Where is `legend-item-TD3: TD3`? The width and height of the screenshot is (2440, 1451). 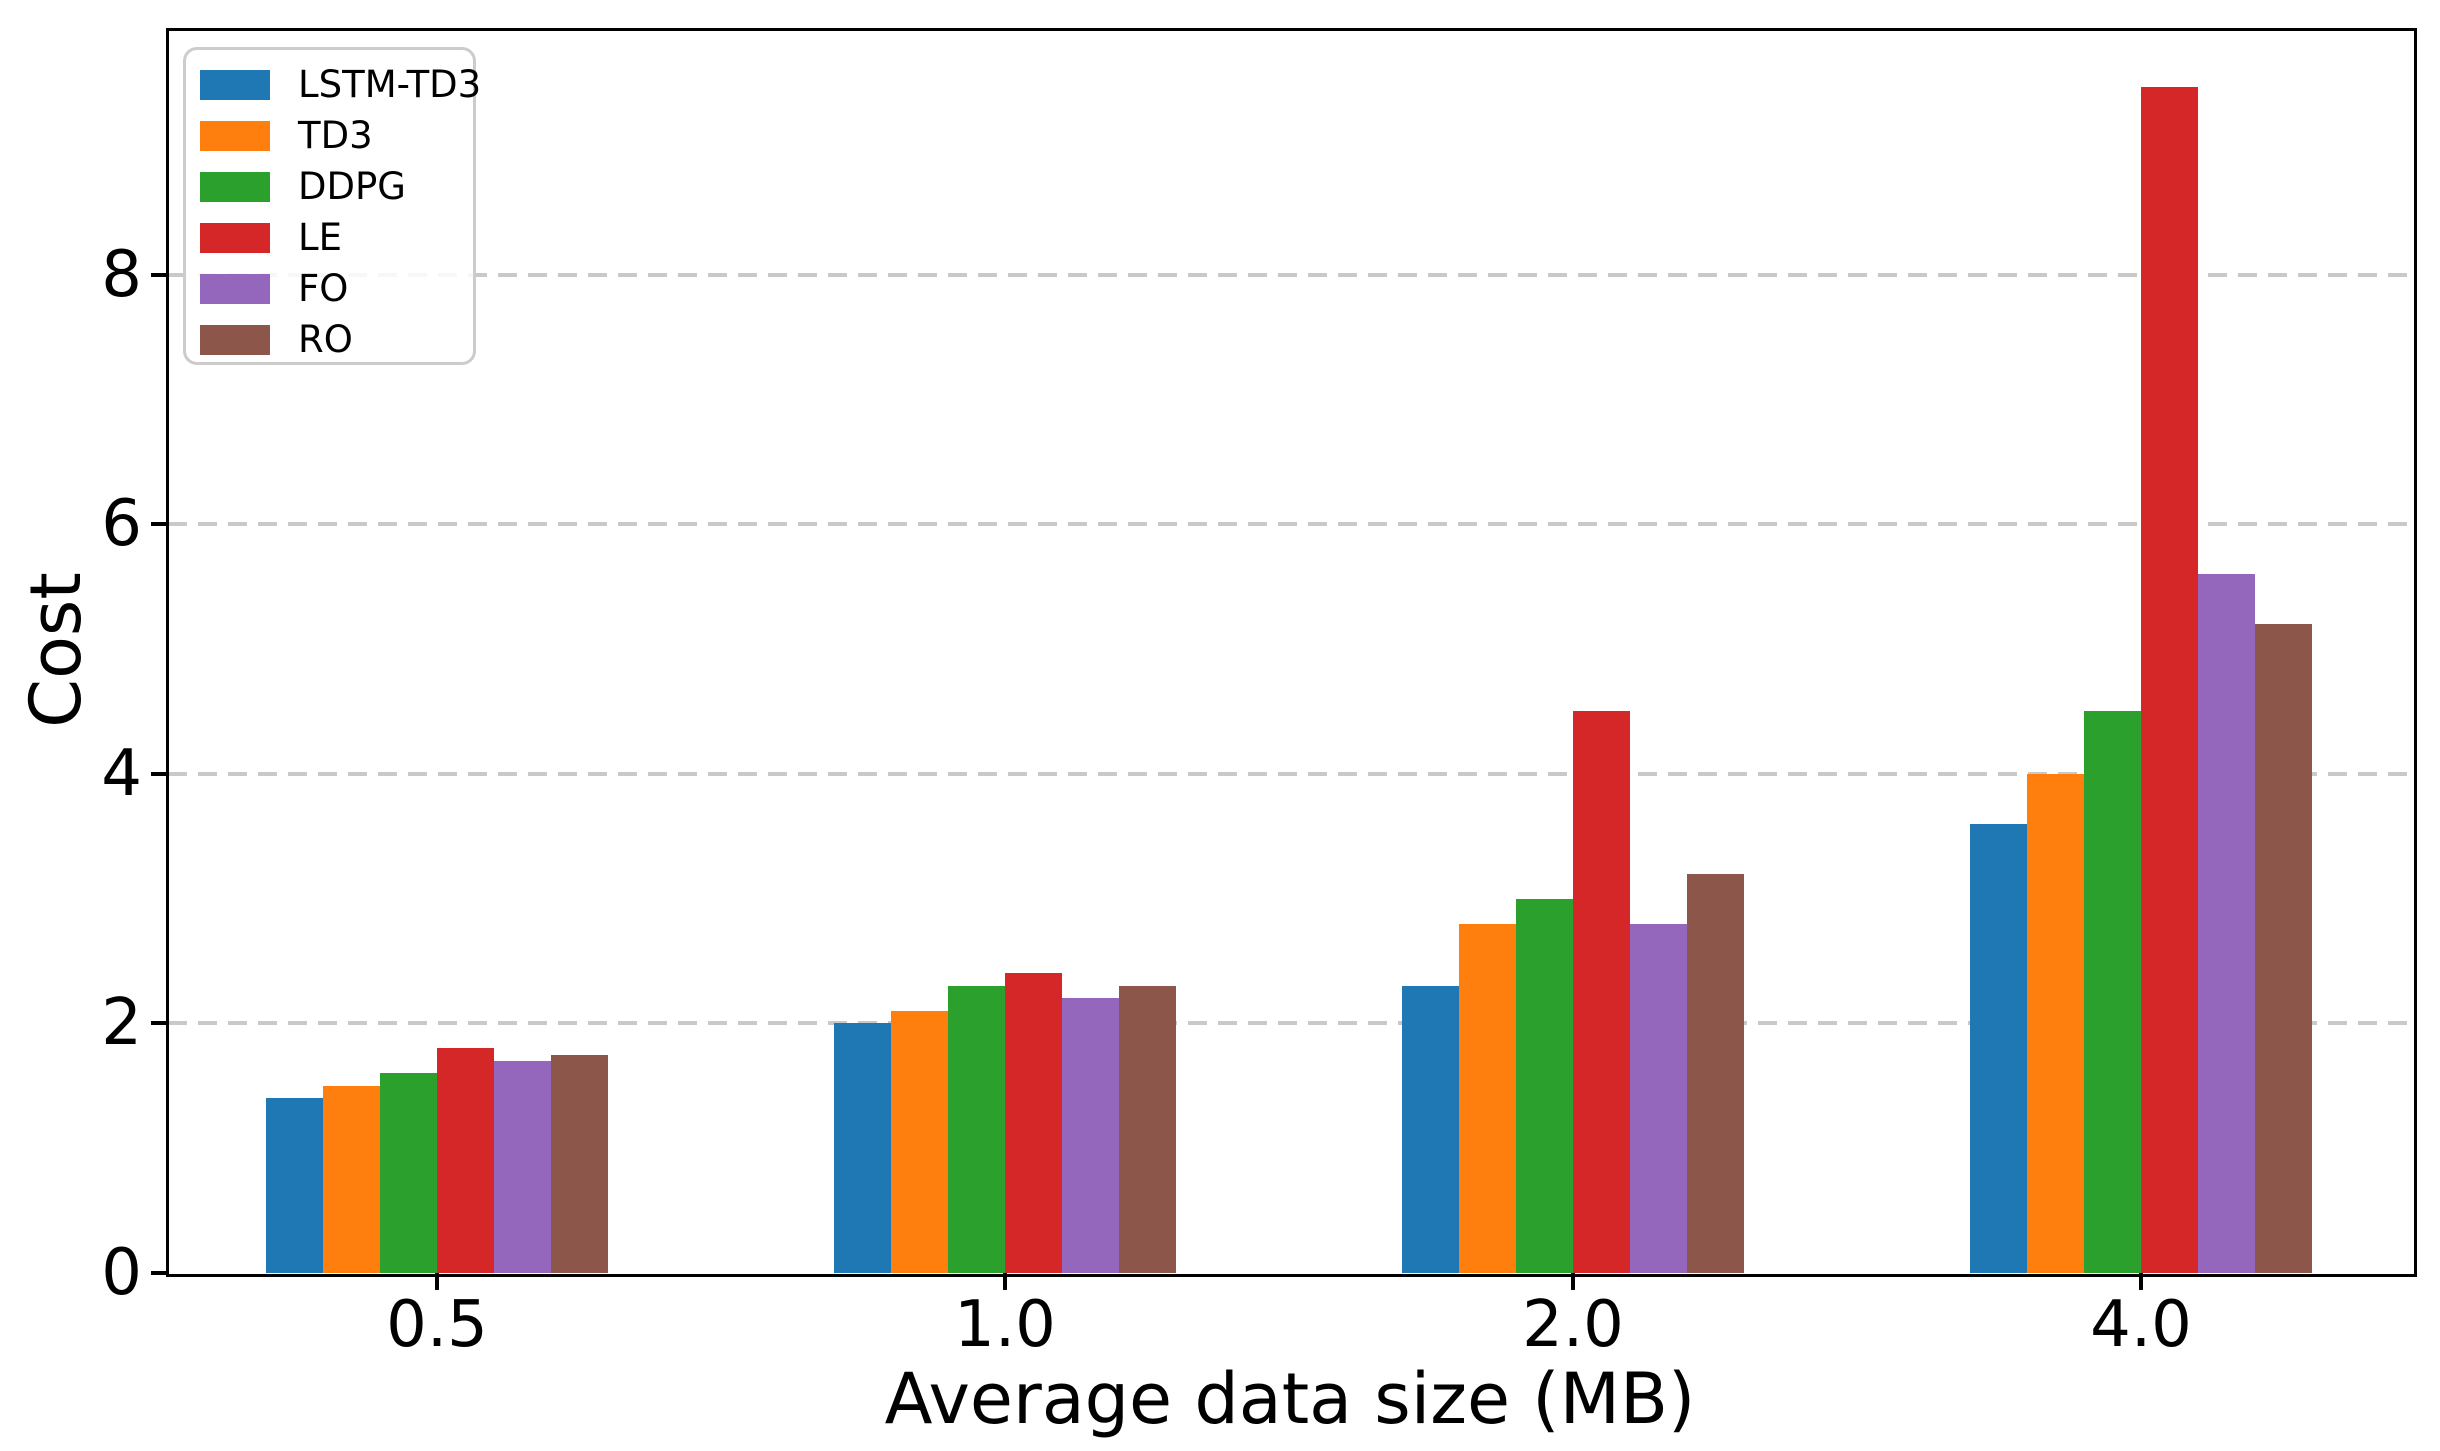 legend-item-TD3: TD3 is located at coordinates (329, 135).